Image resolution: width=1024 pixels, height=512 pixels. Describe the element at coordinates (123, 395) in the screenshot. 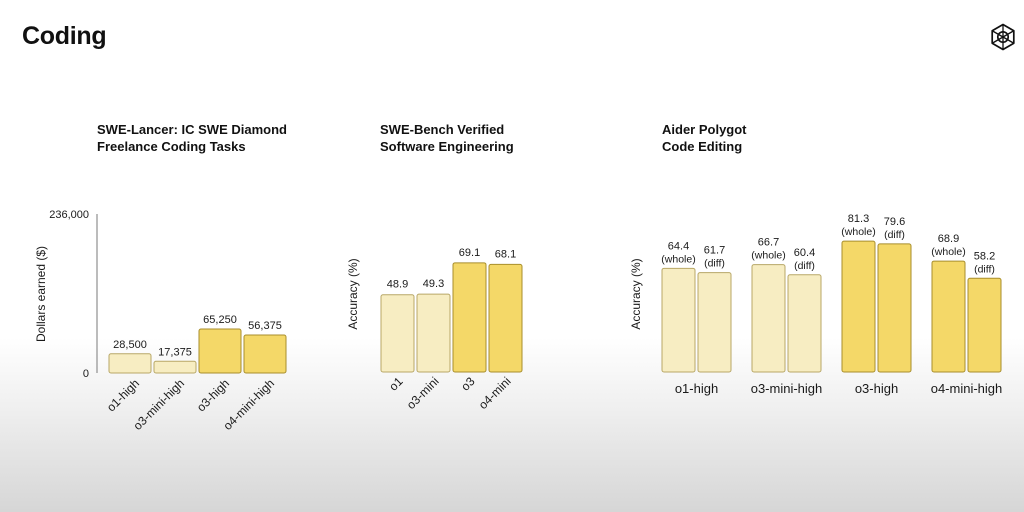

I see `chart1-category-label: o1-high` at that location.